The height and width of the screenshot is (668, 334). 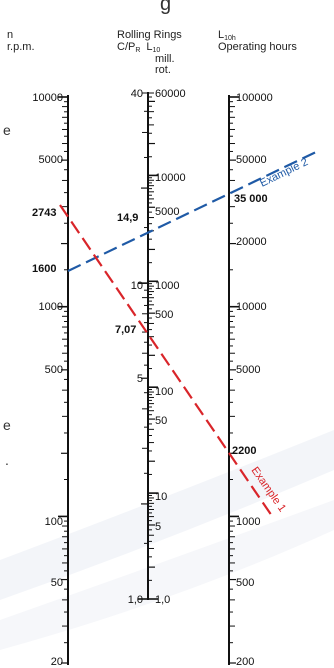 What do you see at coordinates (251, 307) in the screenshot?
I see `hours-label-10000: 10000` at bounding box center [251, 307].